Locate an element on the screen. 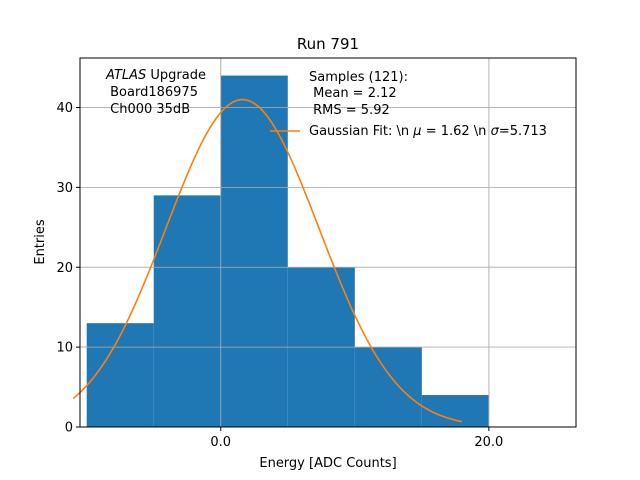 The width and height of the screenshot is (640, 480). samples-mean: Mean = 2.12 is located at coordinates (353, 93).